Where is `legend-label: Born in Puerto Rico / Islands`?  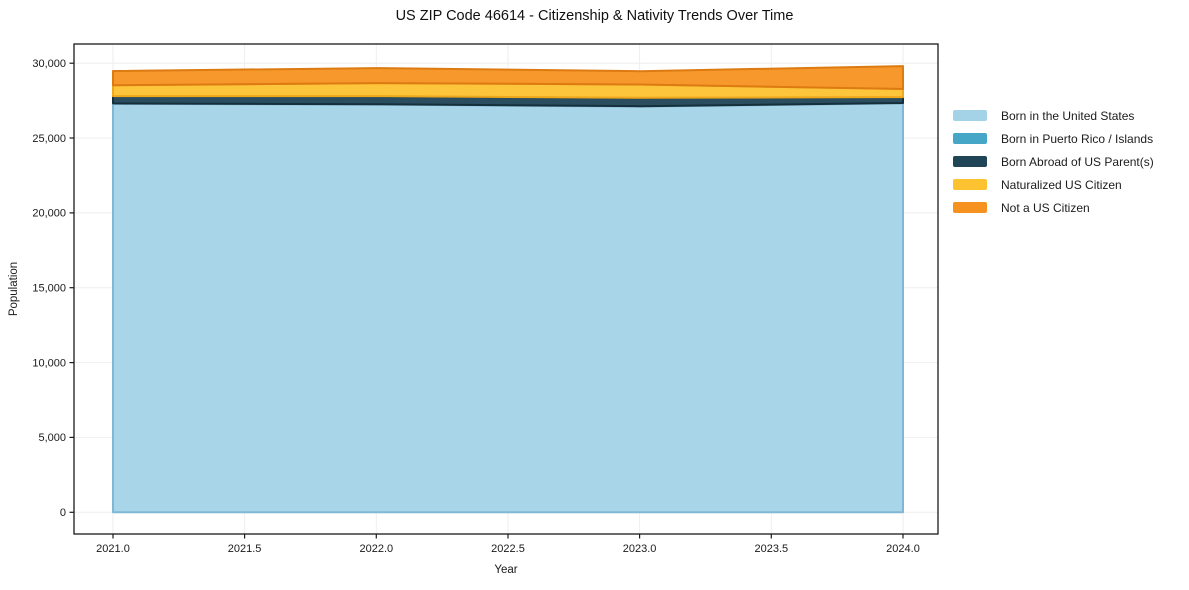
legend-label: Born in Puerto Rico / Islands is located at coordinates (1077, 138).